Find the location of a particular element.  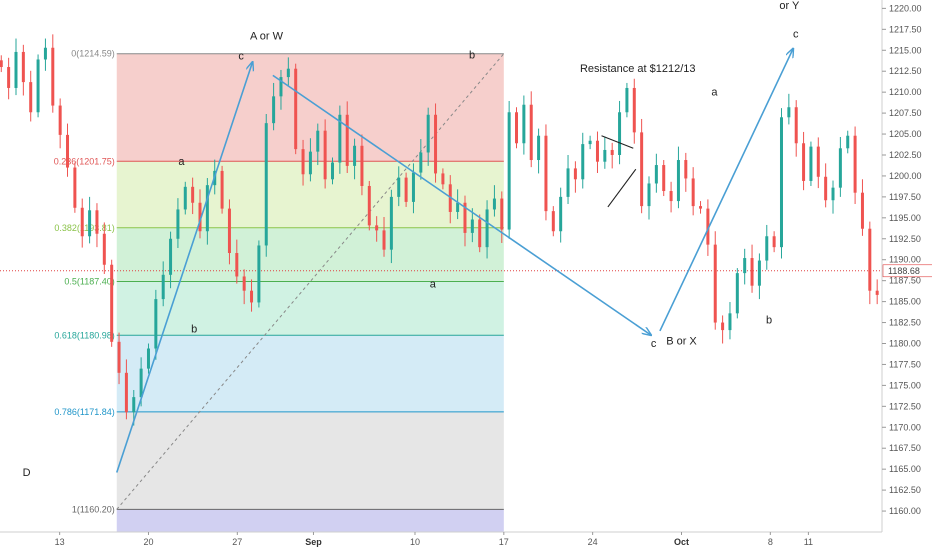

x-axis-background is located at coordinates (466, 541).